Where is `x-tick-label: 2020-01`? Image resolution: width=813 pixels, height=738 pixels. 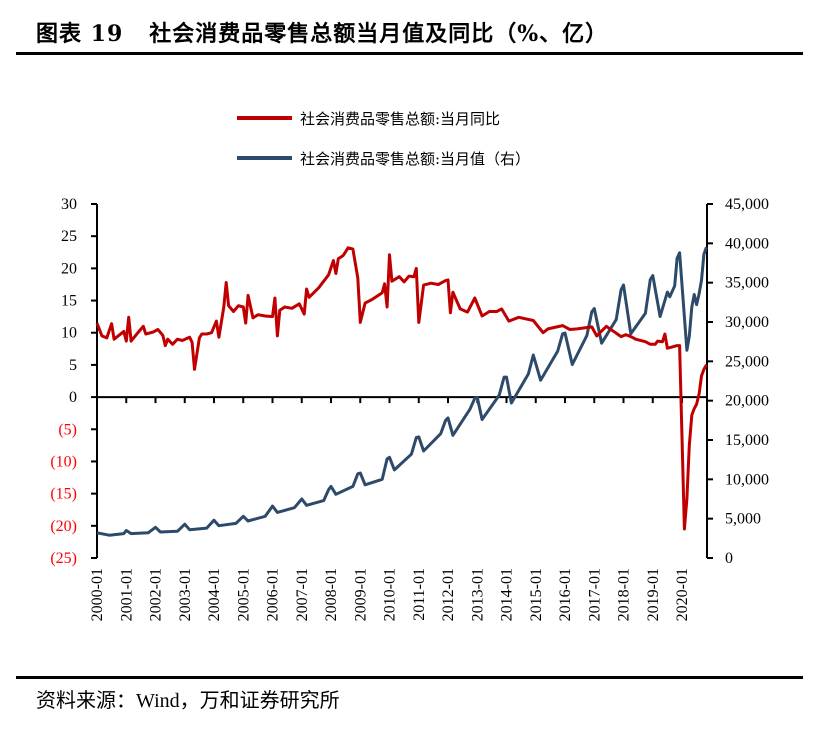
x-tick-label: 2020-01 is located at coordinates (682, 594).